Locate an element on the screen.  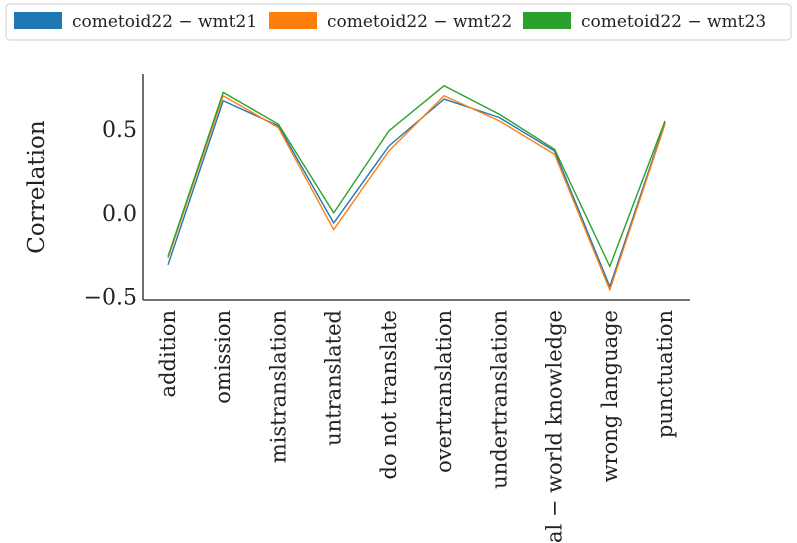
y-tick-label: 0.5 is located at coordinates (119, 130).